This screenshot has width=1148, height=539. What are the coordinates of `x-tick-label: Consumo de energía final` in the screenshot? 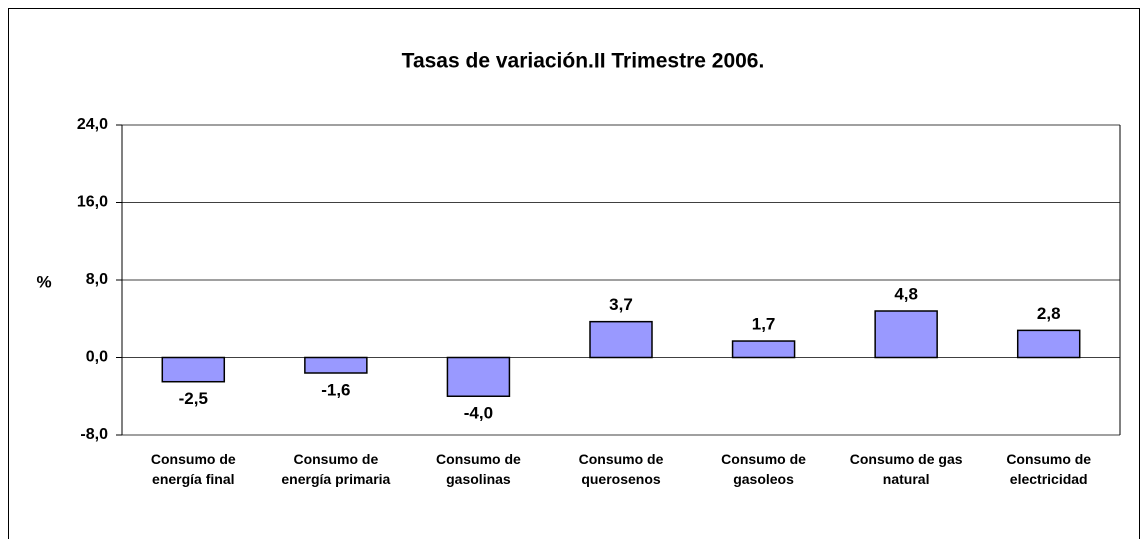 It's located at (193, 469).